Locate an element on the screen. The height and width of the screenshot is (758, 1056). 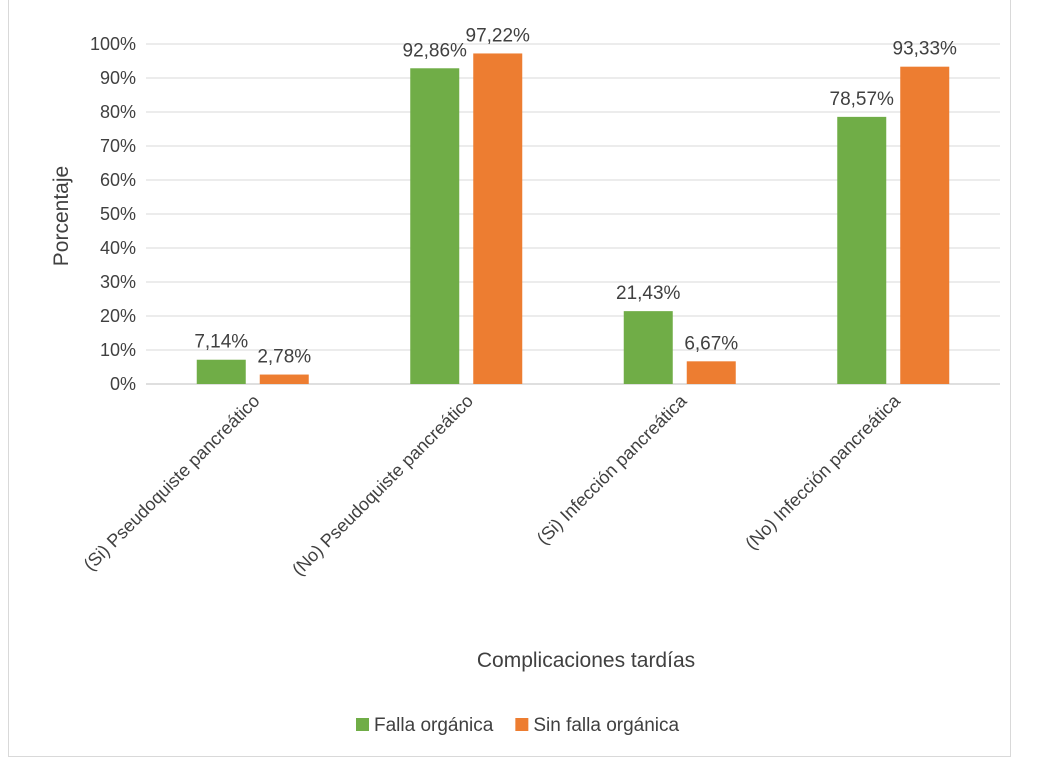
y-axis-ticks: 0% 10% 20% 30% 40% 50% 60% 70% 80% 90% 100% is located at coordinates (113, 214).